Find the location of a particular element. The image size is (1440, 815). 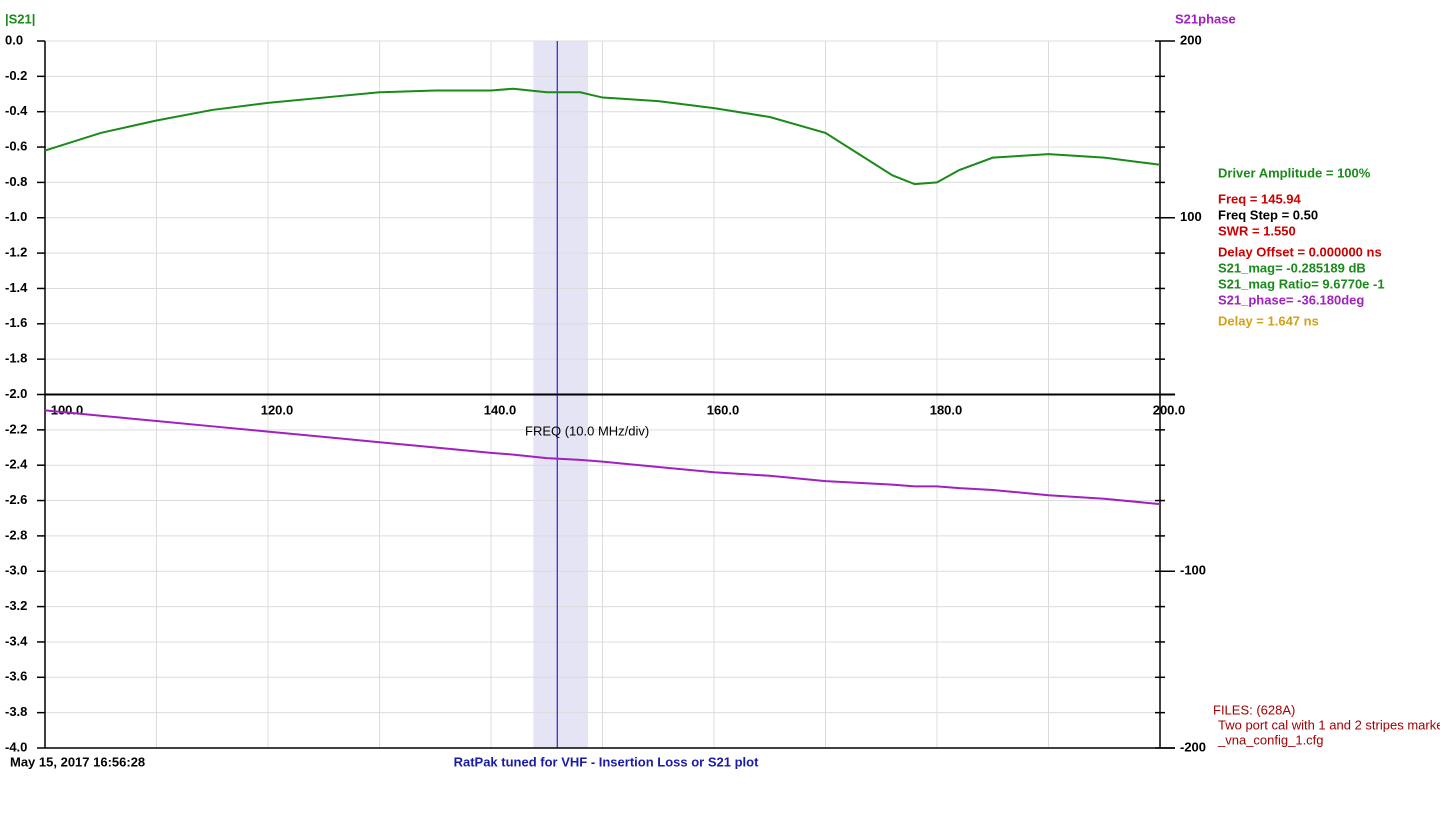

y-tick-label: -1.8 is located at coordinates (16, 358).